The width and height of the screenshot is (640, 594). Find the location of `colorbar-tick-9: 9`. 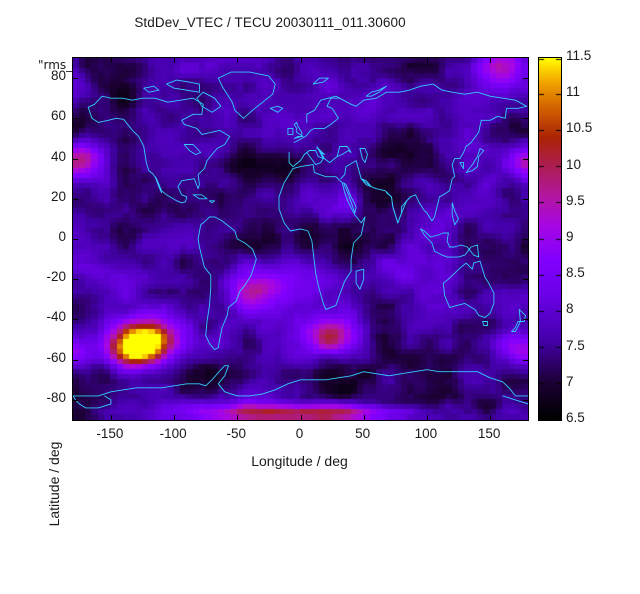

colorbar-tick-9: 9 is located at coordinates (570, 236).